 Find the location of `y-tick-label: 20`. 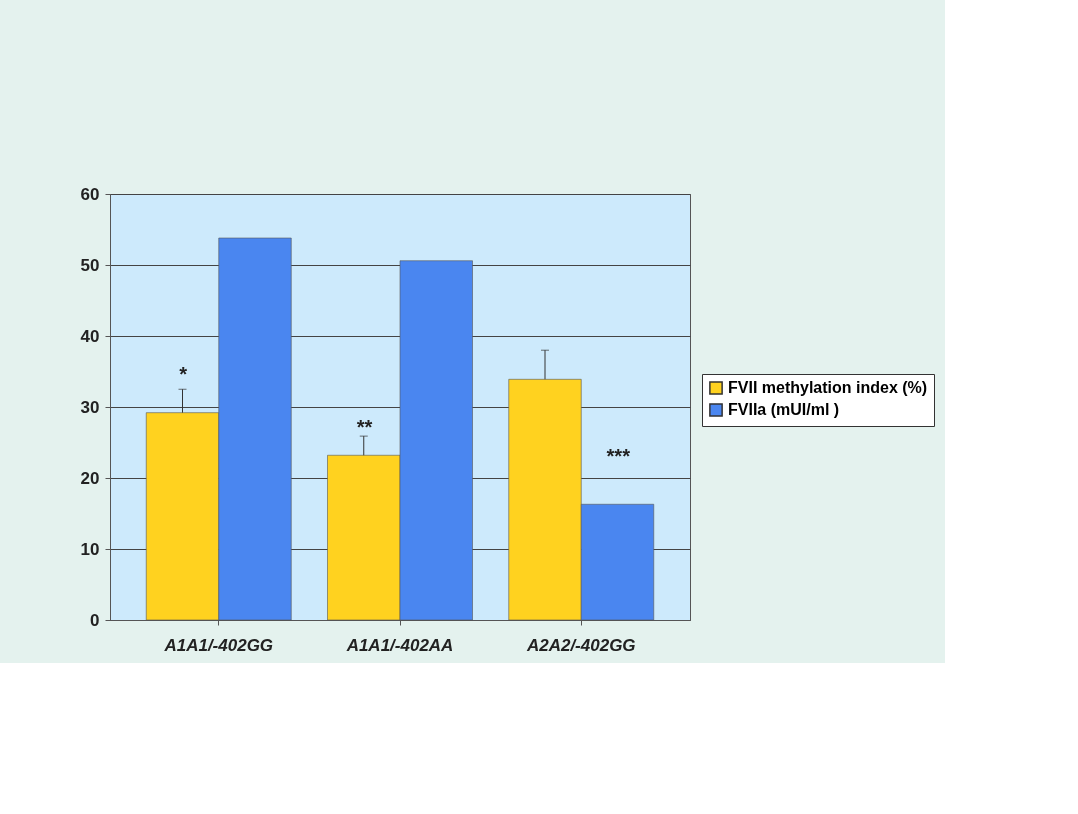

y-tick-label: 20 is located at coordinates (90, 478).